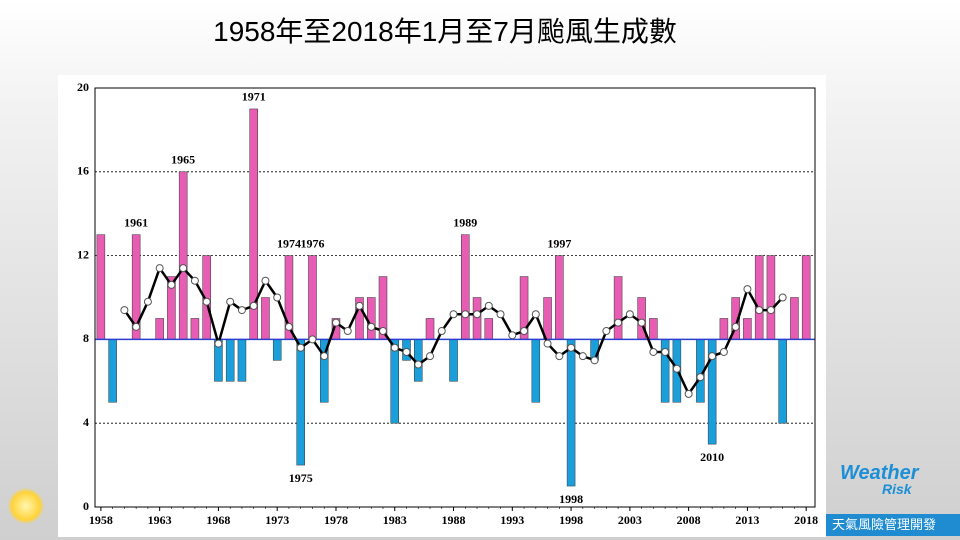 The width and height of the screenshot is (960, 540). What do you see at coordinates (86, 506) in the screenshot?
I see `y-tick-label: 0` at bounding box center [86, 506].